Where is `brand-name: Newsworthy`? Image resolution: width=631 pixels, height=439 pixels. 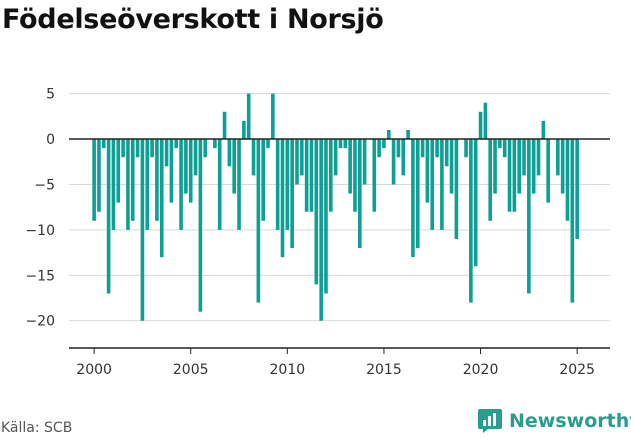 brand-name: Newsworthy is located at coordinates (570, 421).